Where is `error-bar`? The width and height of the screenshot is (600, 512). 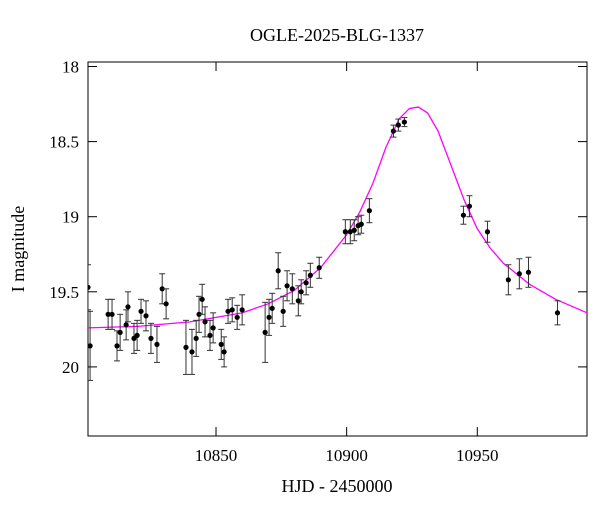
error-bar is located at coordinates (89, 287).